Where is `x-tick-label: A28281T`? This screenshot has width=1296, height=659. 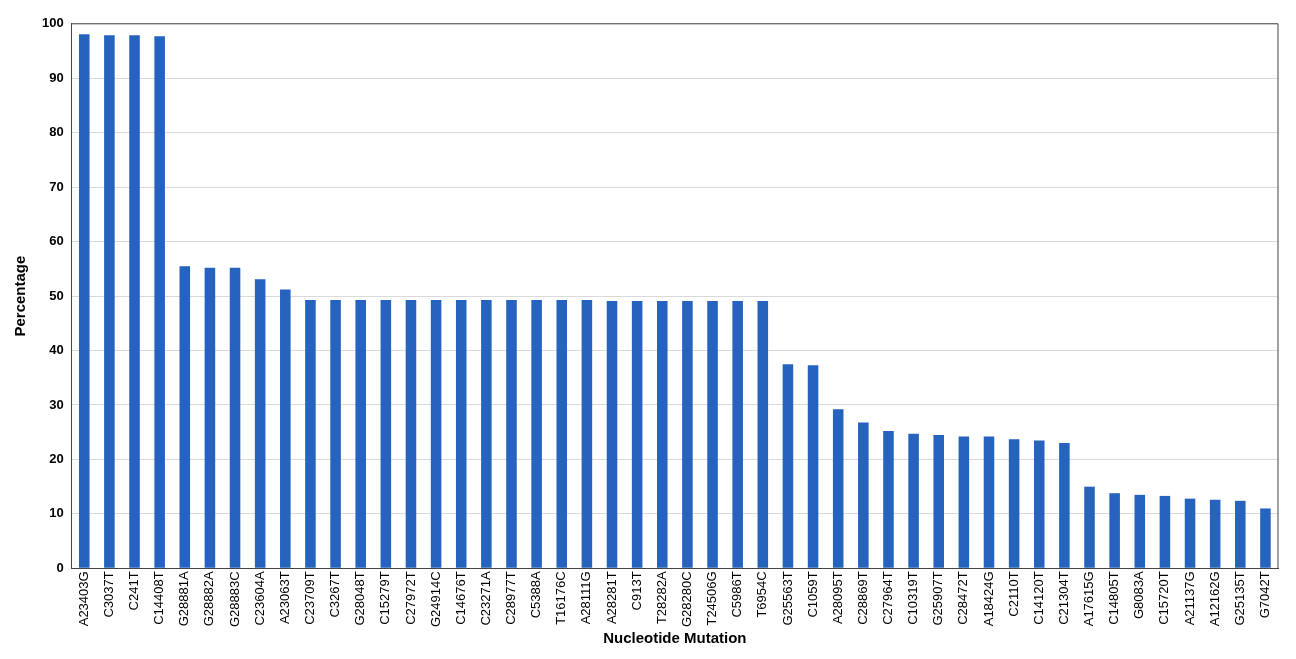 x-tick-label: A28281T is located at coordinates (611, 598).